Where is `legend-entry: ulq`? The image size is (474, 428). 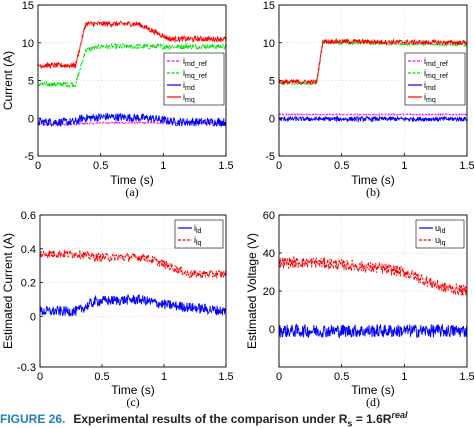 legend-entry: ulq is located at coordinates (440, 241).